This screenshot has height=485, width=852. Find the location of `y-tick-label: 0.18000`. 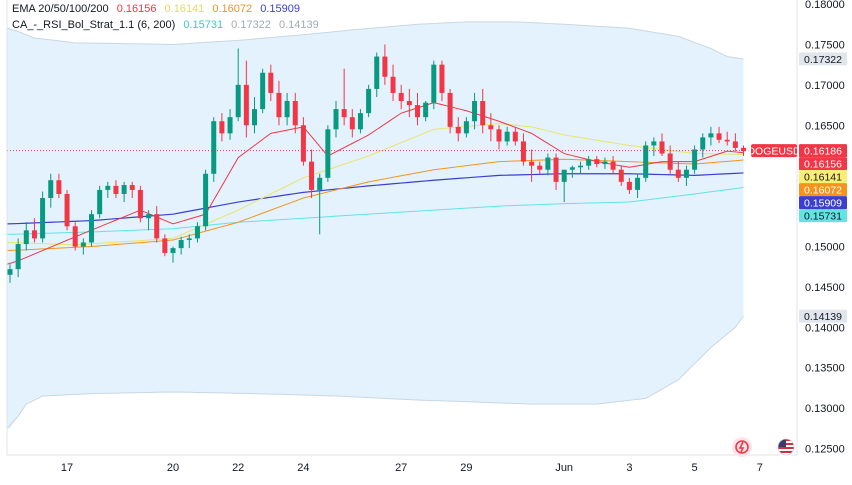

y-tick-label: 0.18000 is located at coordinates (825, 5).